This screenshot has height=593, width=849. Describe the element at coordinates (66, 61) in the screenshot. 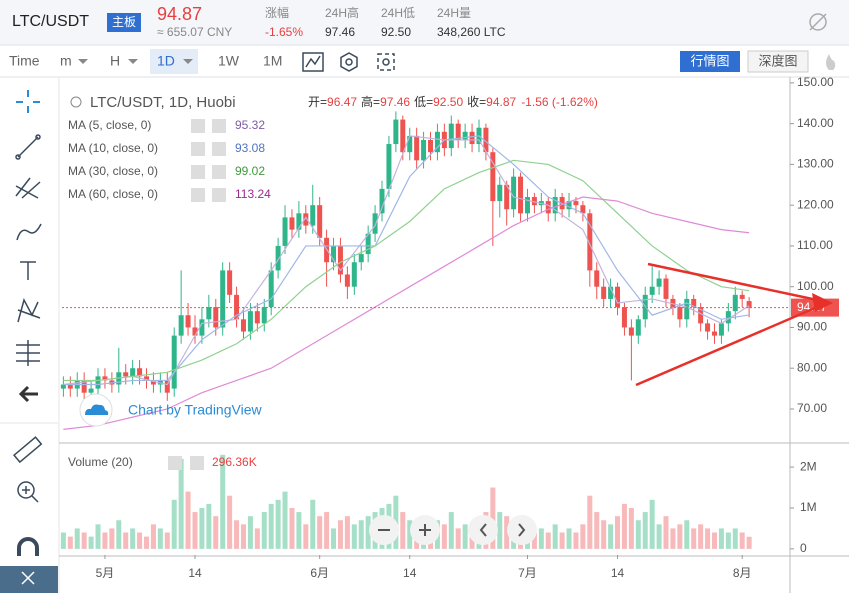

I see `interval: m` at that location.